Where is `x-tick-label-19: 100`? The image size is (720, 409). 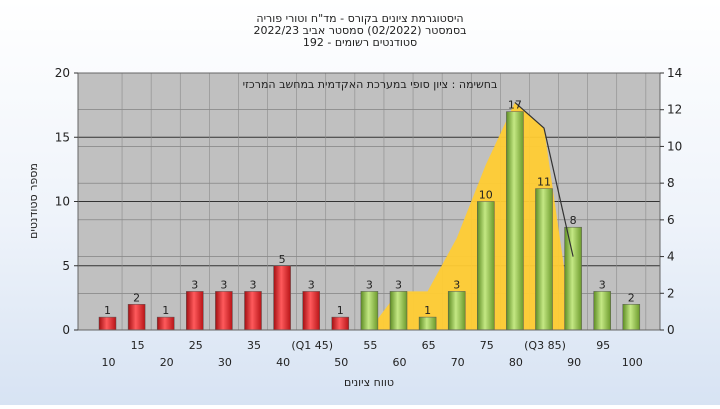 x-tick-label-19: 100 is located at coordinates (632, 362).